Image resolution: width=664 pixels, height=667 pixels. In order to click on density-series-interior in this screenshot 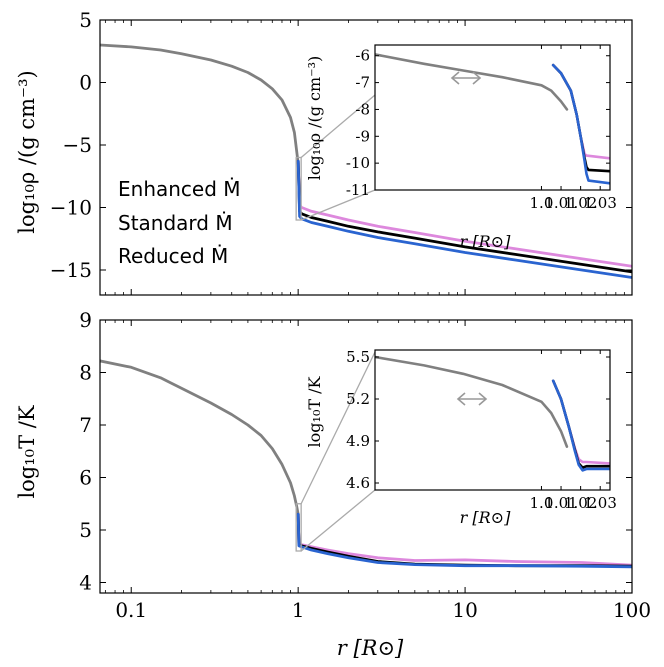, I will do `click(200, 104)`.